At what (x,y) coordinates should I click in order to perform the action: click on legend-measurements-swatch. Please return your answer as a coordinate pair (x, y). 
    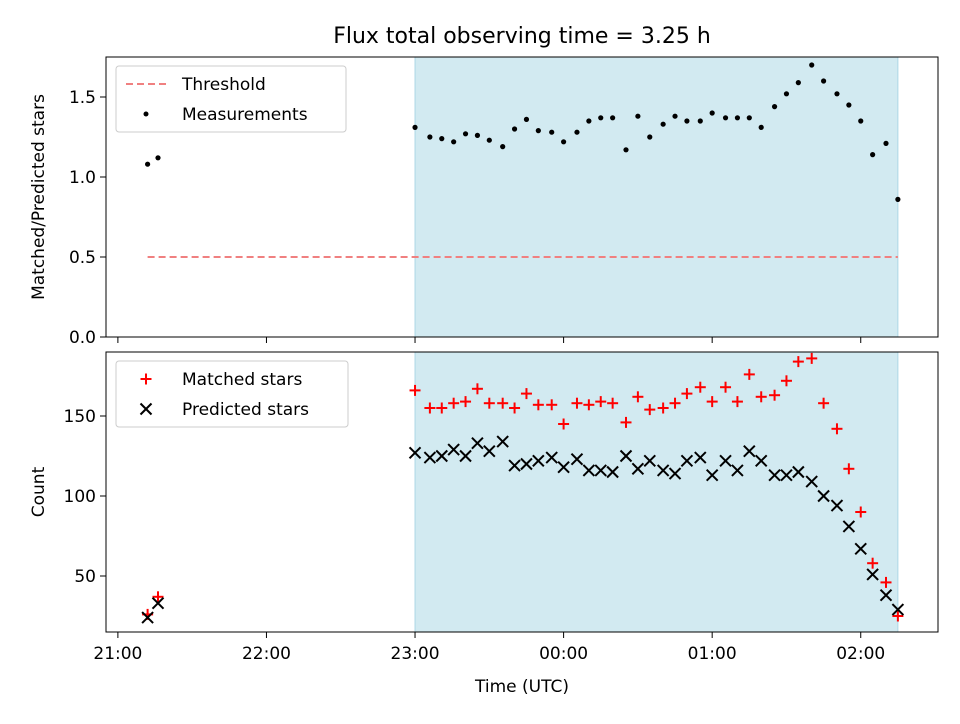
    Looking at the image, I should click on (146, 114).